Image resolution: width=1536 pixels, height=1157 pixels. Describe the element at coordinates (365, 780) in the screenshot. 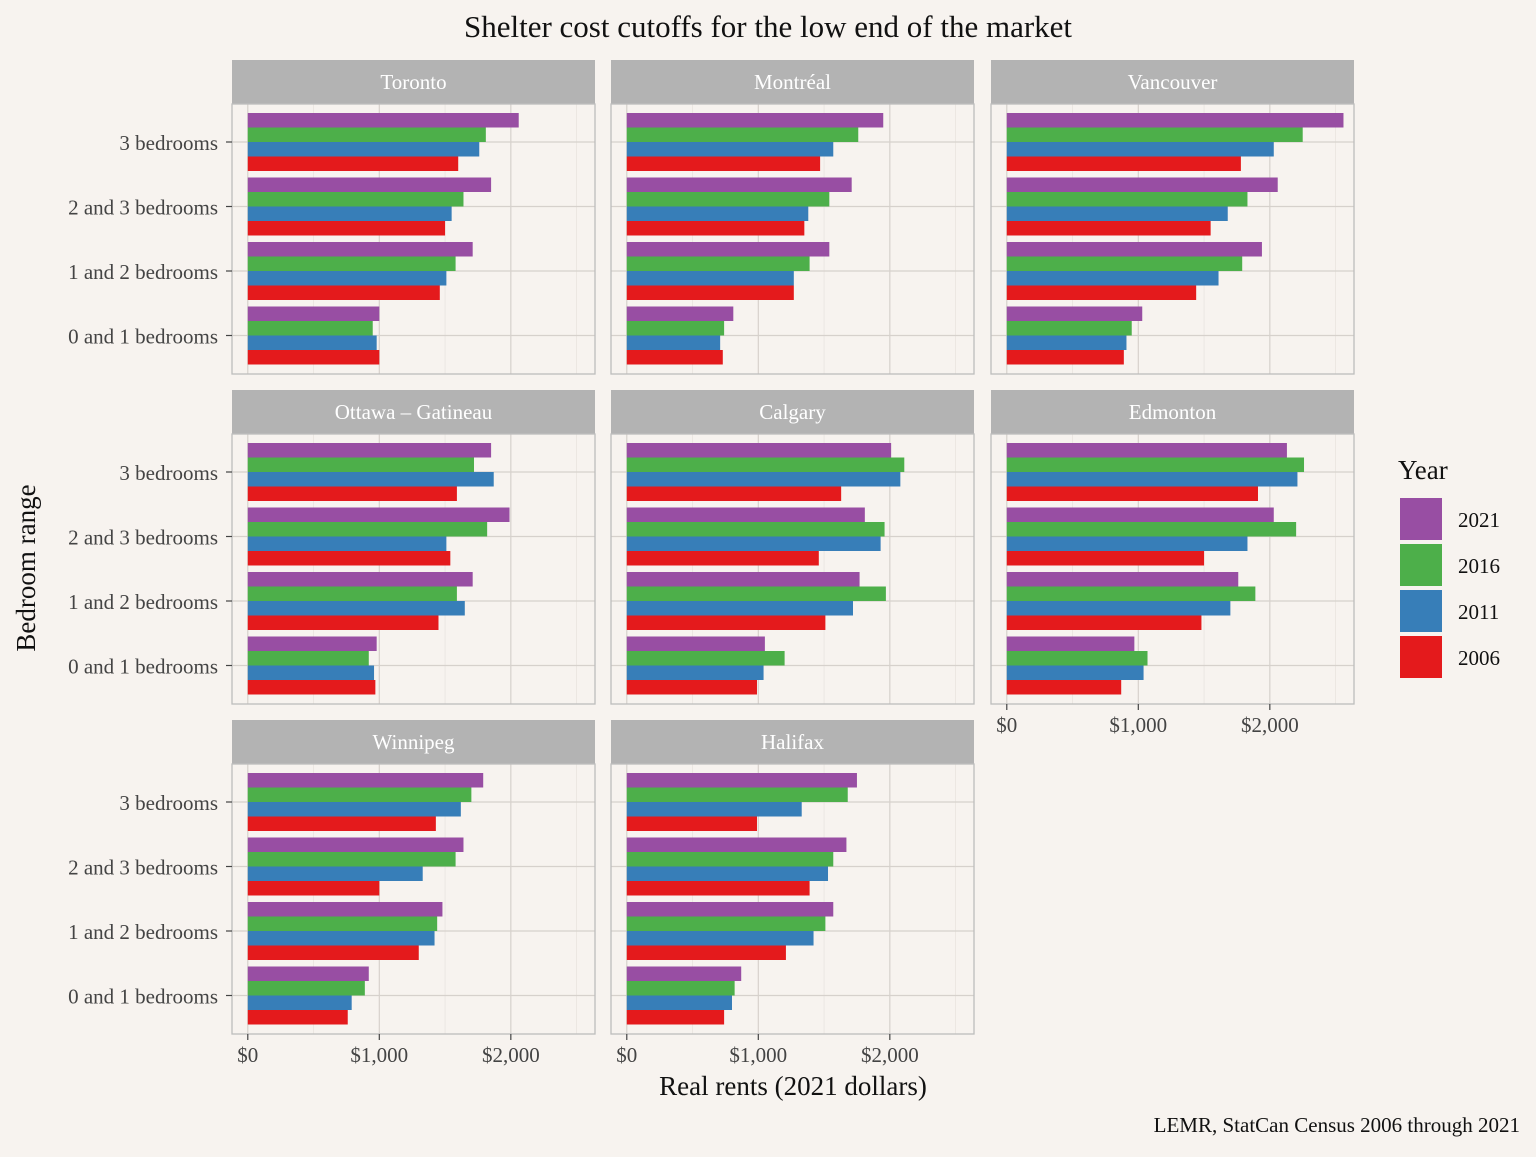

I see `bar-winnipeg-3-bedrooms-2021` at that location.